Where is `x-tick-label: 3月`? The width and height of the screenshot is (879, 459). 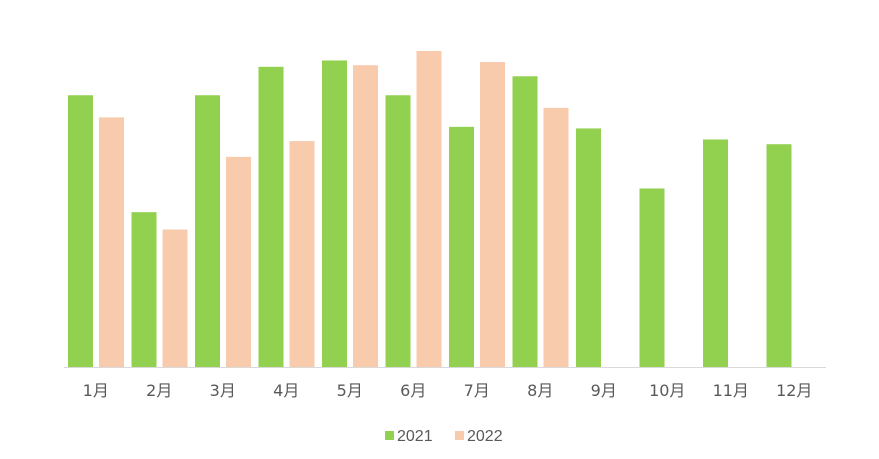 x-tick-label: 3月 is located at coordinates (223, 390).